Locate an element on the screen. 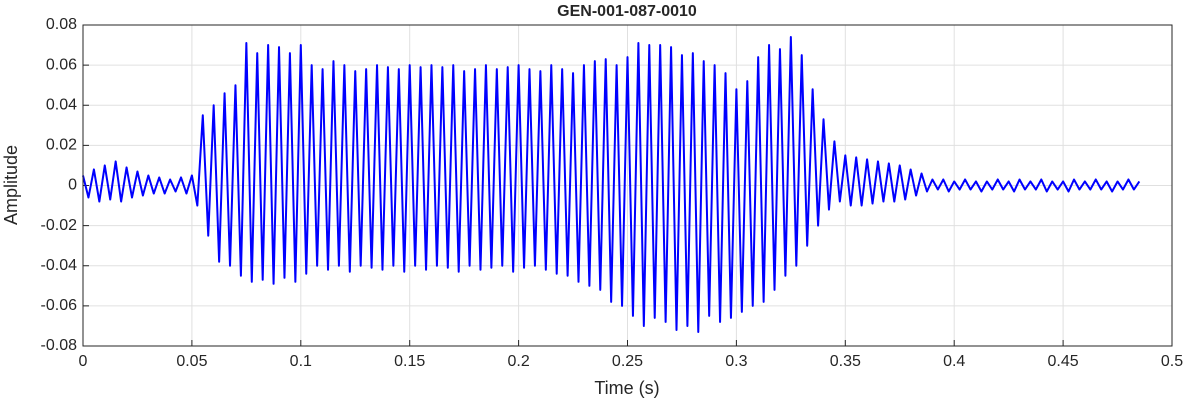 The image size is (1188, 404). x-tick-label: 0.2 is located at coordinates (518, 361).